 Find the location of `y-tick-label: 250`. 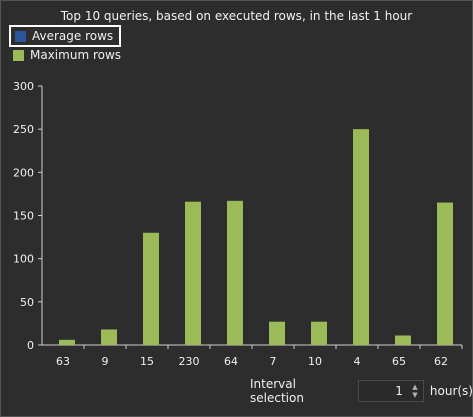

y-tick-label: 250 is located at coordinates (23, 129).